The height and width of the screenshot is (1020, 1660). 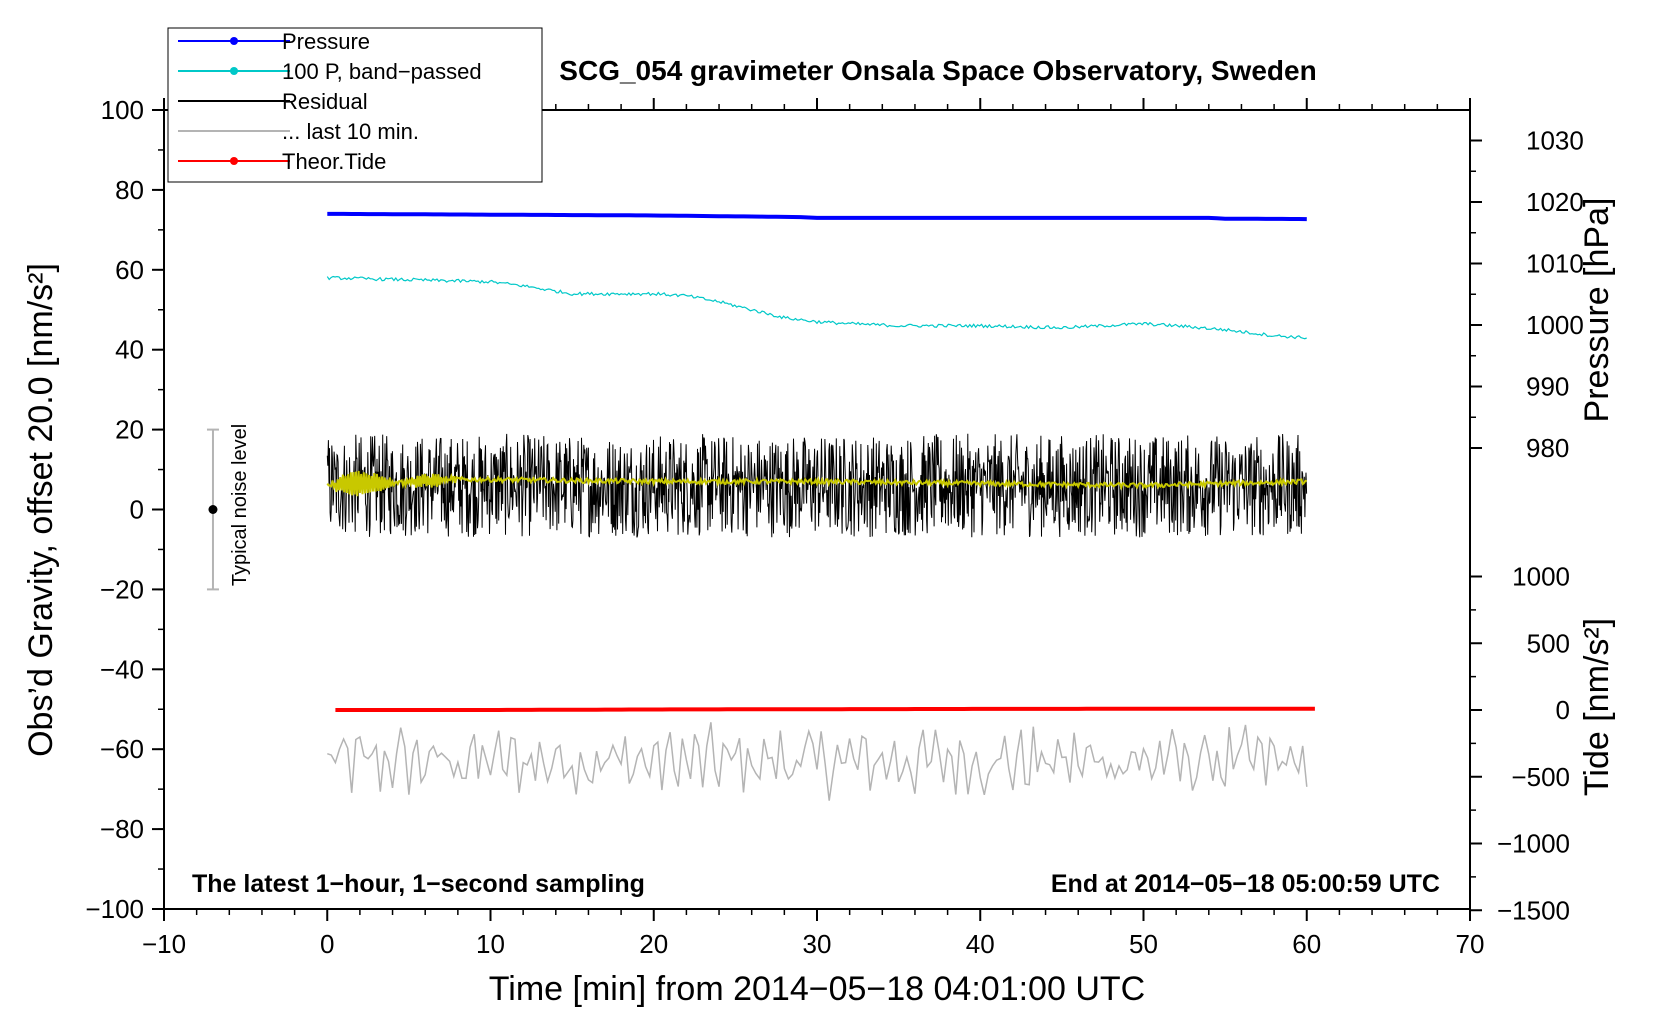 I want to click on caption-sampling: The latest 1−hour, 1−second sampling, so click(x=418, y=884).